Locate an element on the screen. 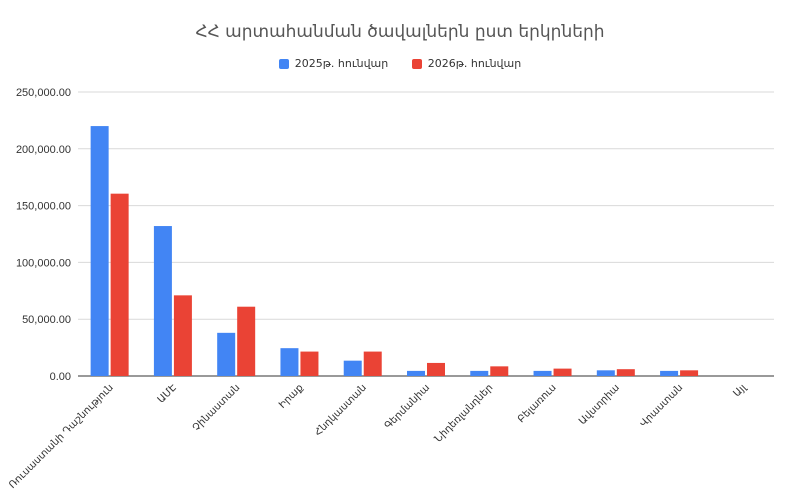 The image size is (800, 494). x-category-label: Գերմանիա is located at coordinates (407, 406).